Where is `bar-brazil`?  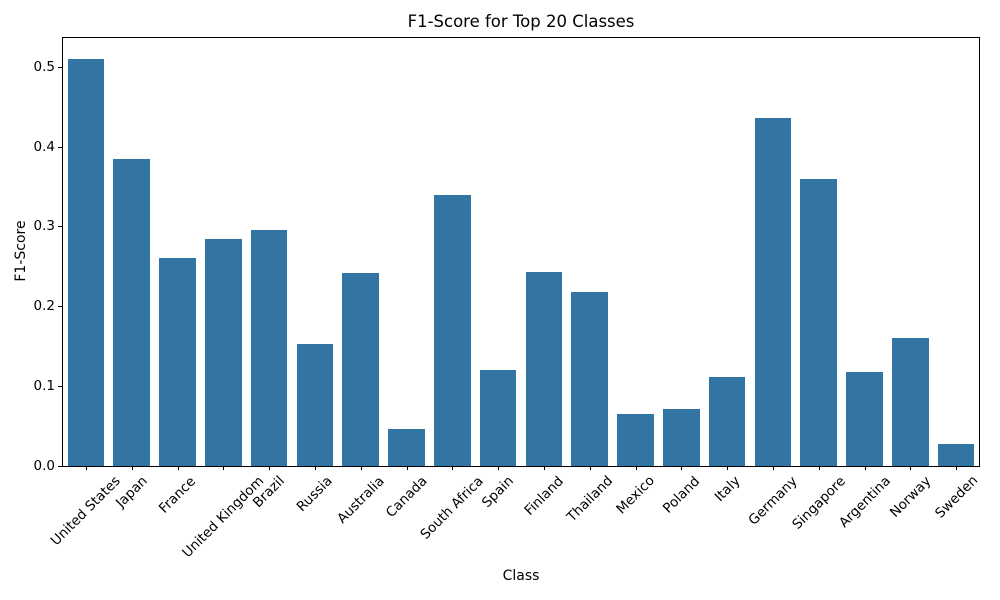 bar-brazil is located at coordinates (269, 347).